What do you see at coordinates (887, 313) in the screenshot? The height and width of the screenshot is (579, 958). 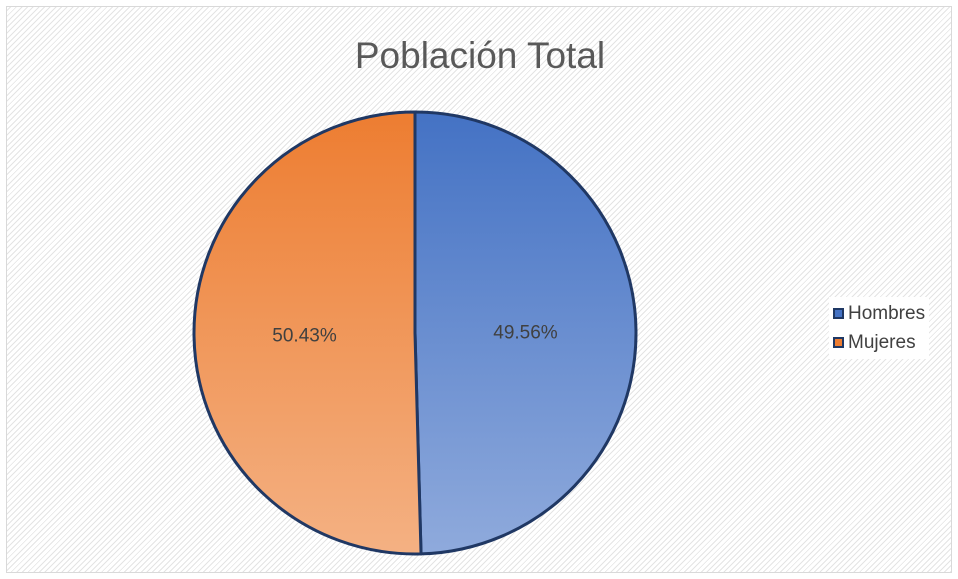 I see `legend-label-hombres: Hombres` at bounding box center [887, 313].